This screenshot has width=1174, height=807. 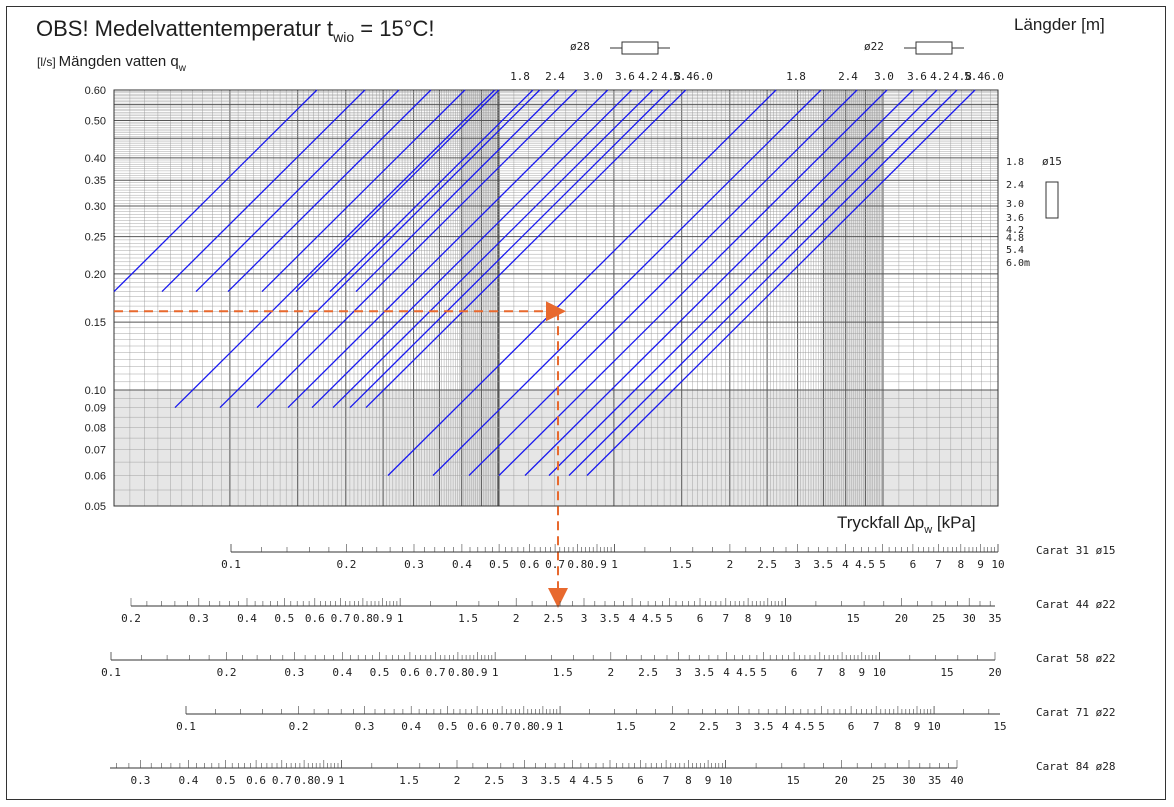 What do you see at coordinates (1015, 238) in the screenshot?
I see `length-label: 4.8` at bounding box center [1015, 238].